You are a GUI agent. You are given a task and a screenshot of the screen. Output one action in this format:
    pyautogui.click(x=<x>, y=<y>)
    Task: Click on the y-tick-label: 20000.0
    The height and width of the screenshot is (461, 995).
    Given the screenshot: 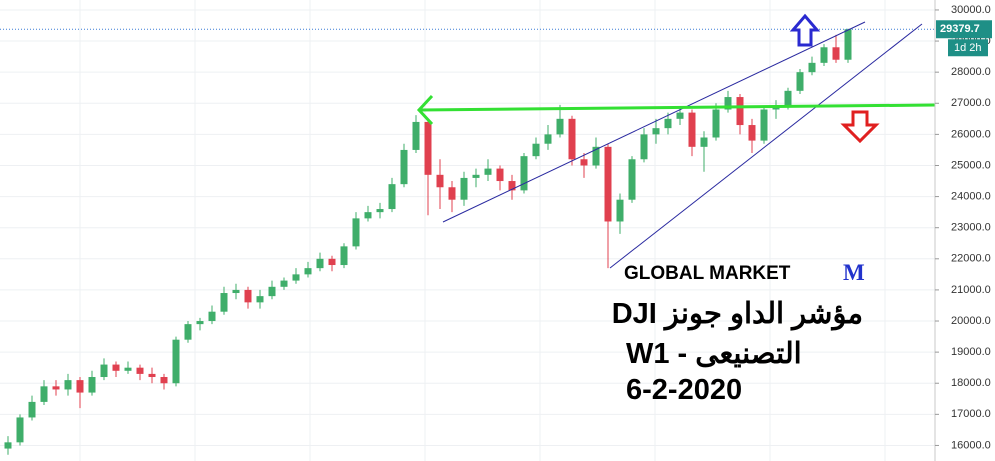 What is the action you would take?
    pyautogui.click(x=971, y=321)
    